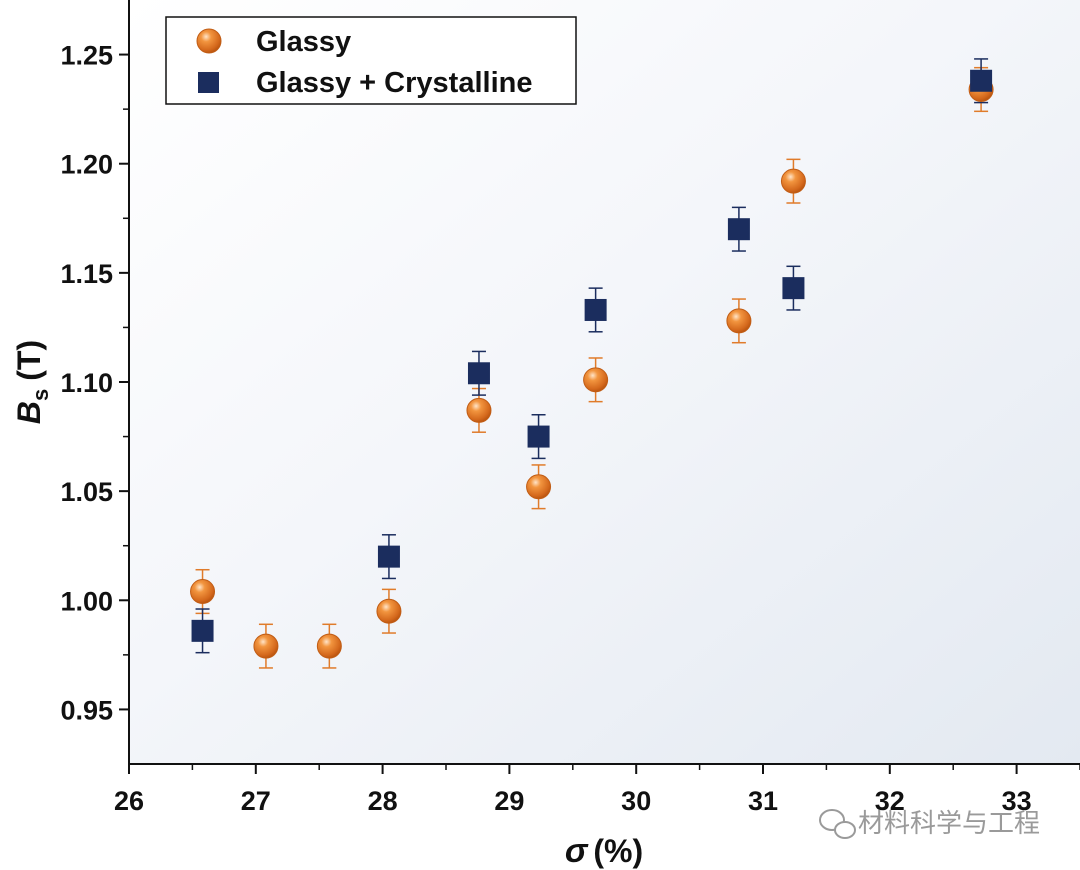 The width and height of the screenshot is (1080, 870). Describe the element at coordinates (383, 801) in the screenshot. I see `x-tick-label: 28` at that location.